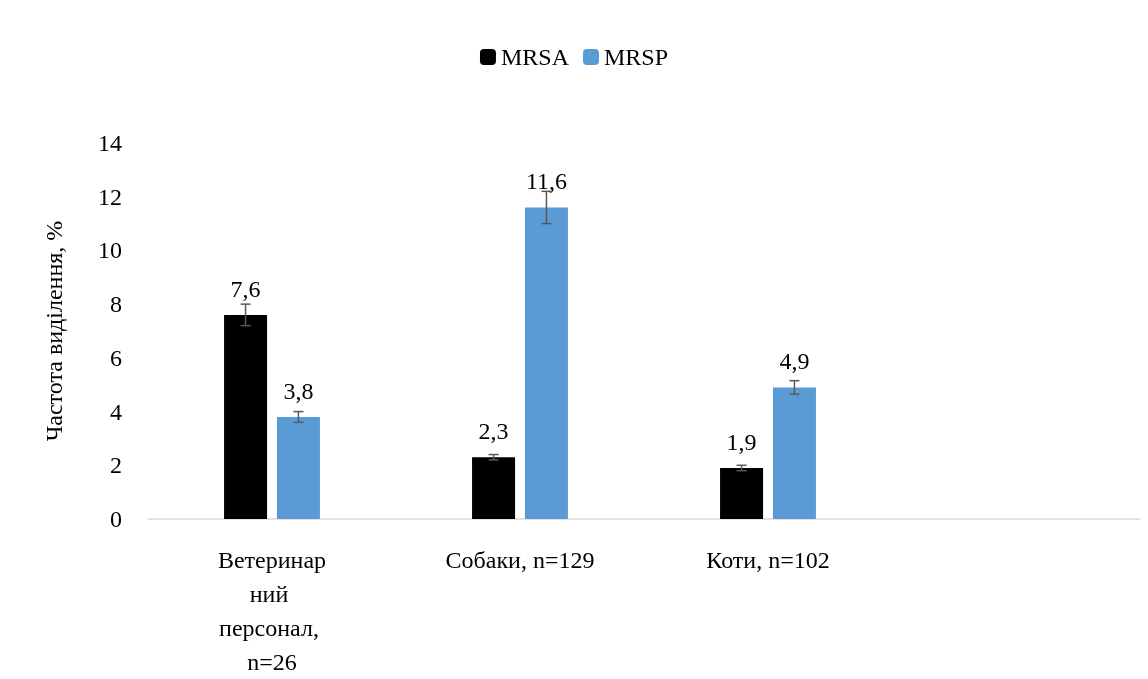  What do you see at coordinates (298, 390) in the screenshot?
I see `data-label: 3,8` at bounding box center [298, 390].